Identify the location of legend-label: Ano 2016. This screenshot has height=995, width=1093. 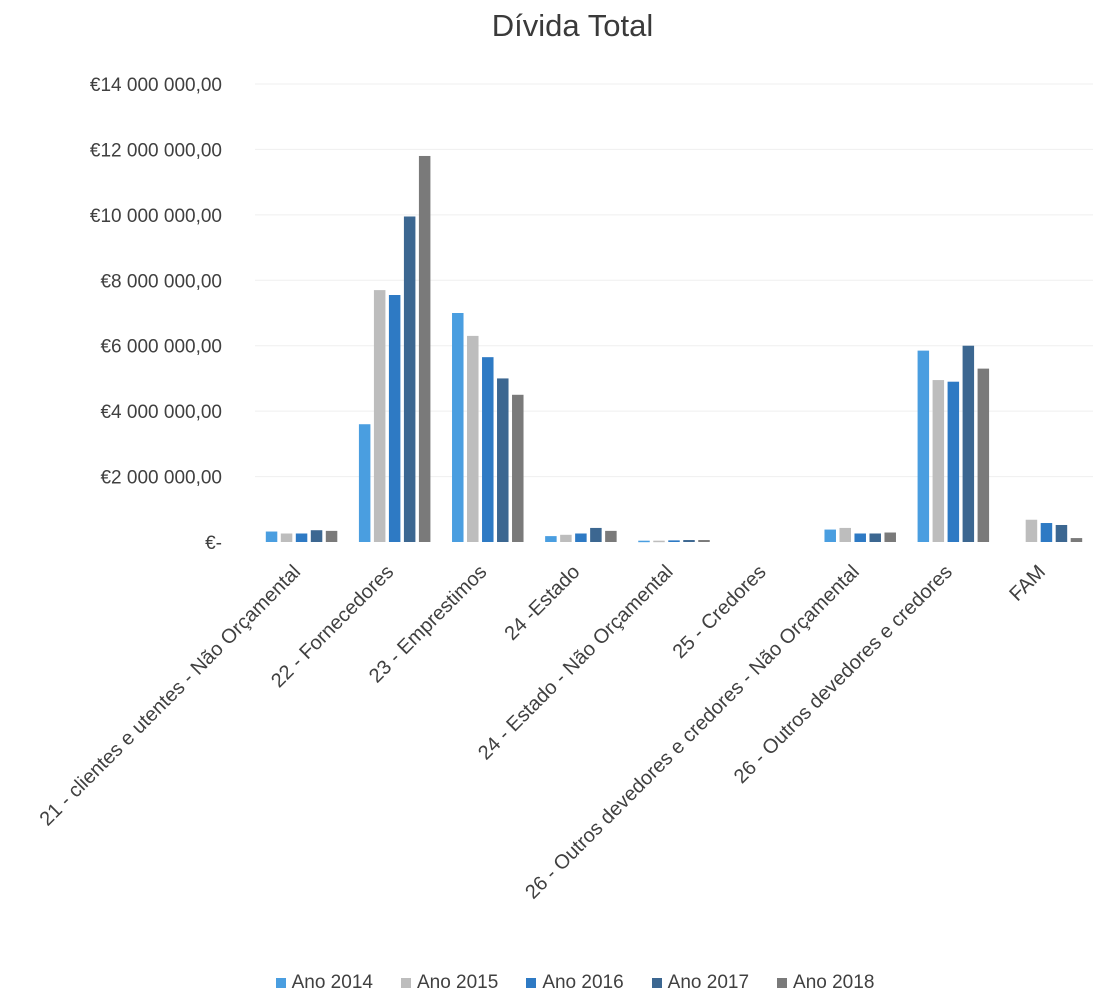
(583, 982).